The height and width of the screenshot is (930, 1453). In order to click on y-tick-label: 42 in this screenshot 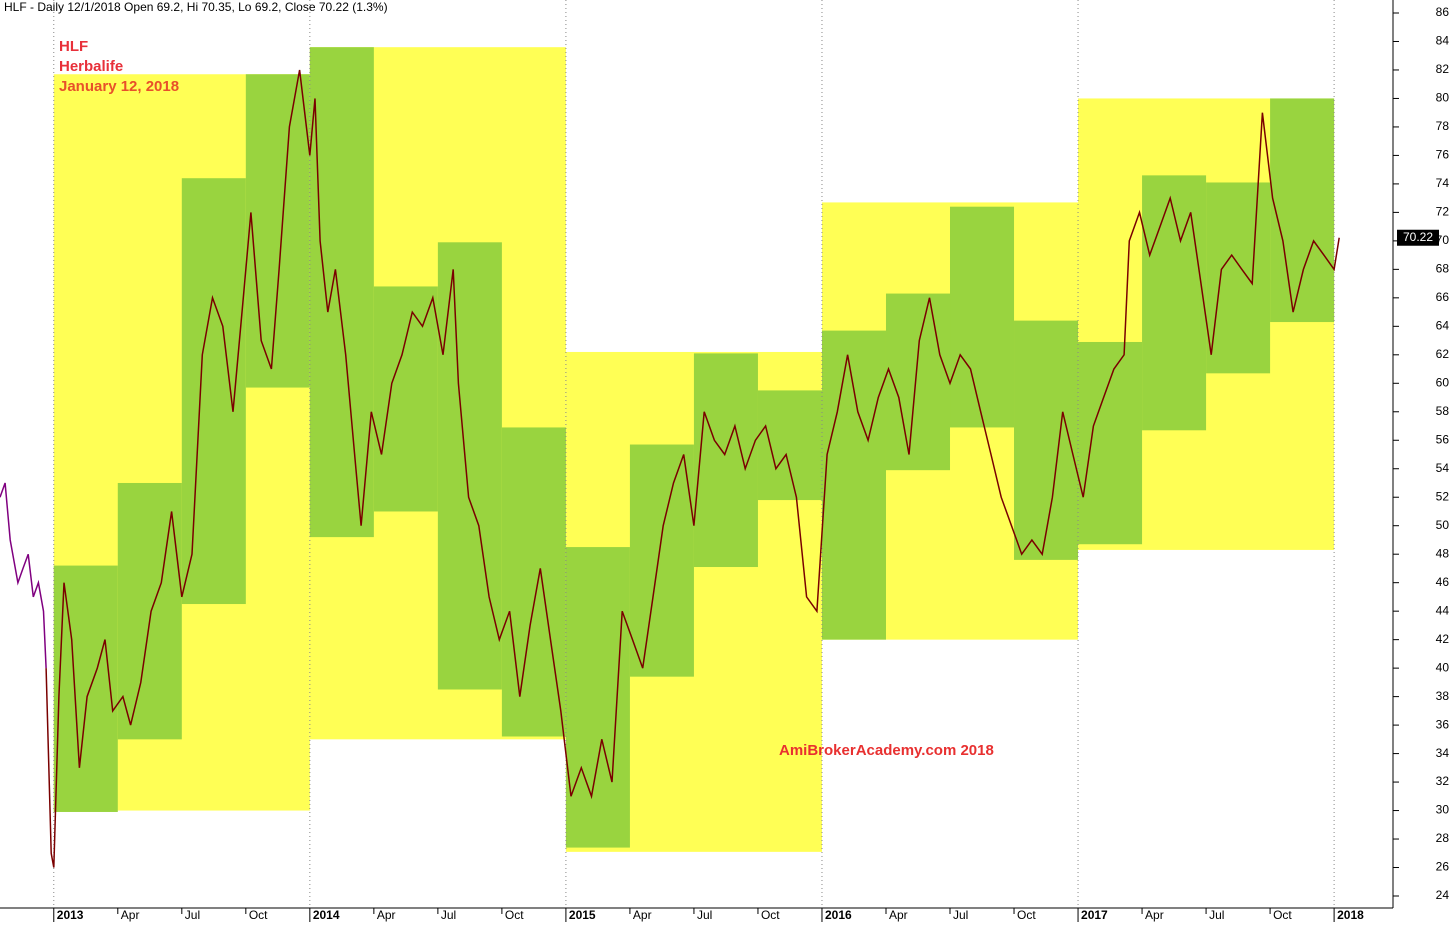, I will do `click(1443, 639)`.